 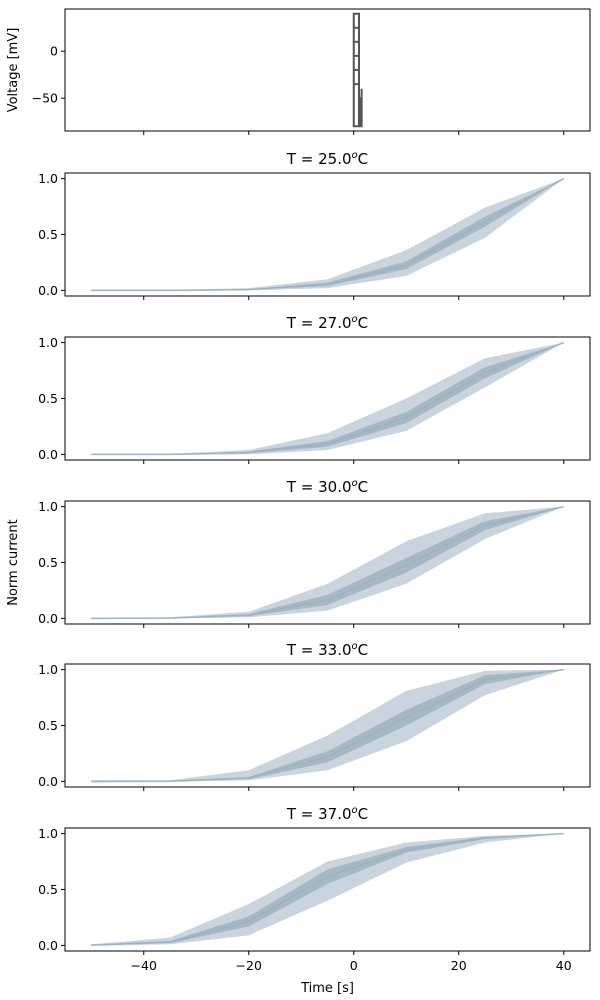 What do you see at coordinates (249, 965) in the screenshot?
I see `xtick-label: −20` at bounding box center [249, 965].